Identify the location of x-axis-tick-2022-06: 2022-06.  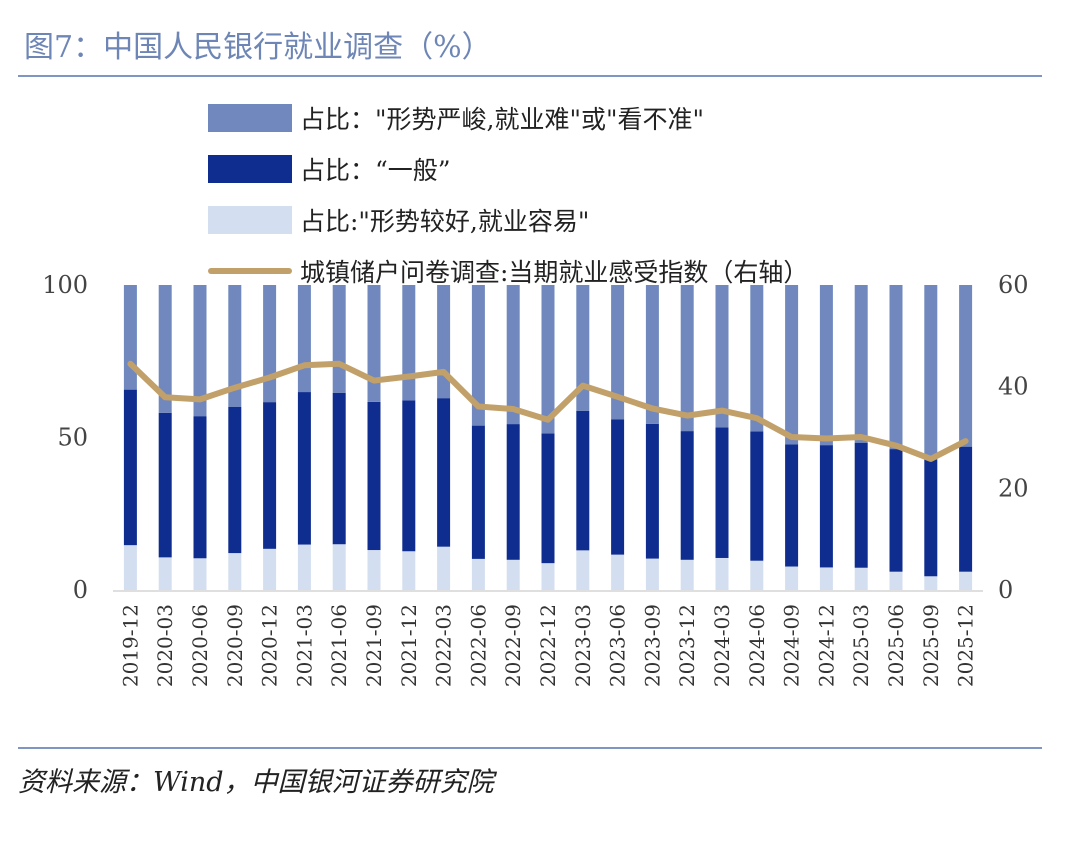
(478, 645).